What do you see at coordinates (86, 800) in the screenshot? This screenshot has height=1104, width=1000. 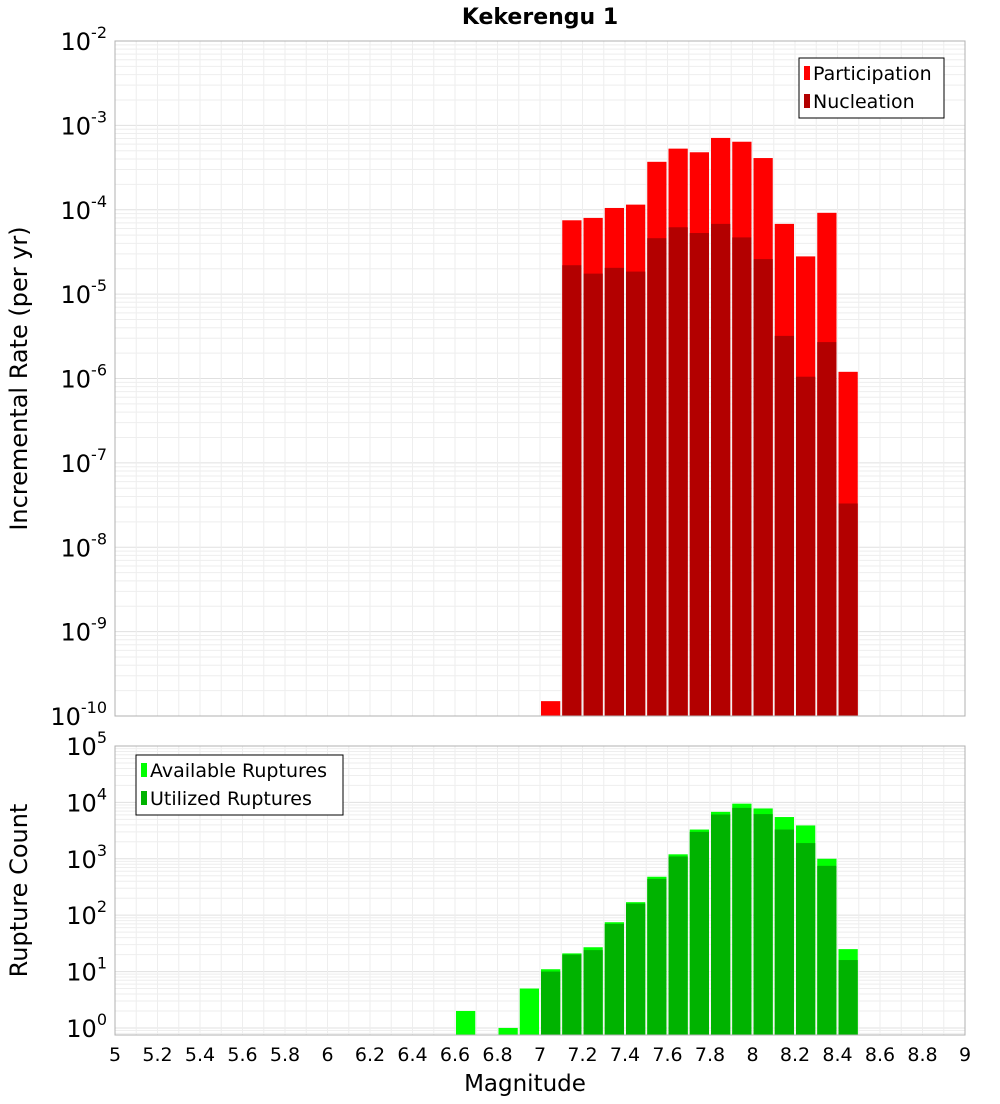 I see `y-tick-label: 10⁴` at bounding box center [86, 800].